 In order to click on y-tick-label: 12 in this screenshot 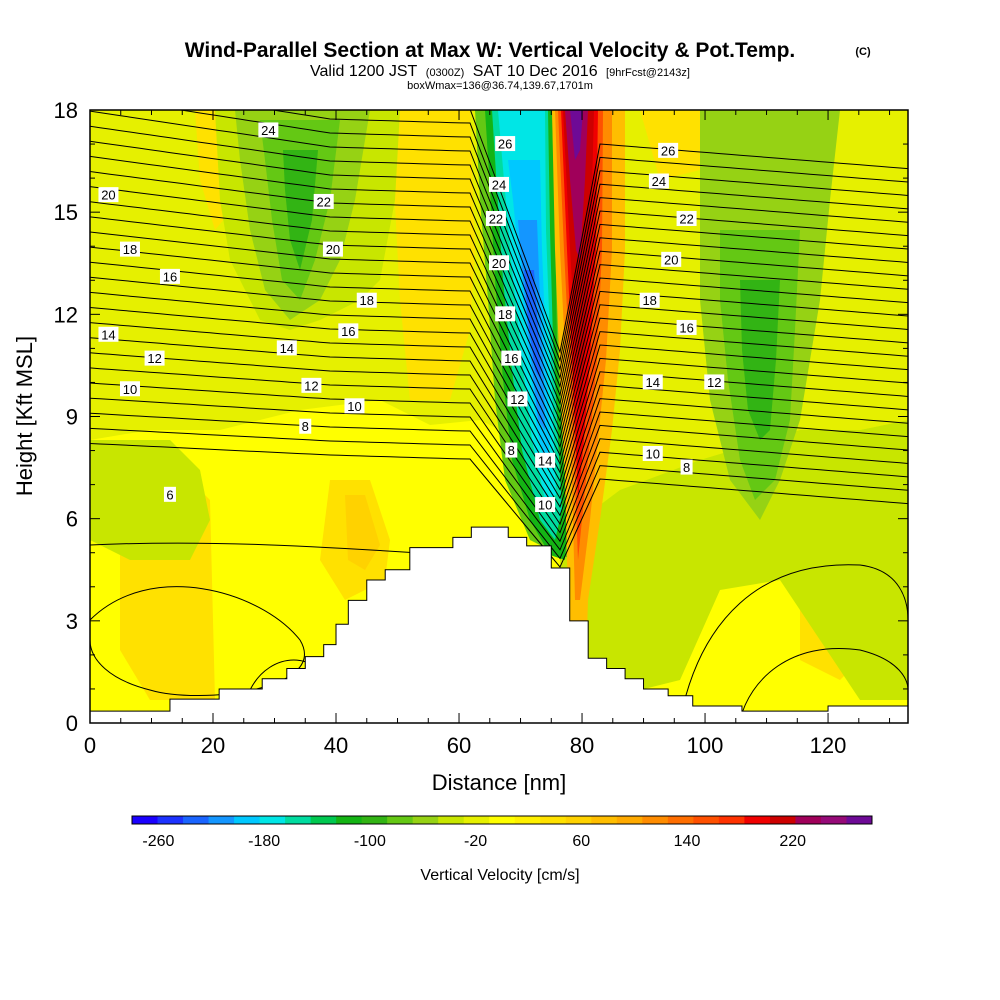, I will do `click(66, 314)`.